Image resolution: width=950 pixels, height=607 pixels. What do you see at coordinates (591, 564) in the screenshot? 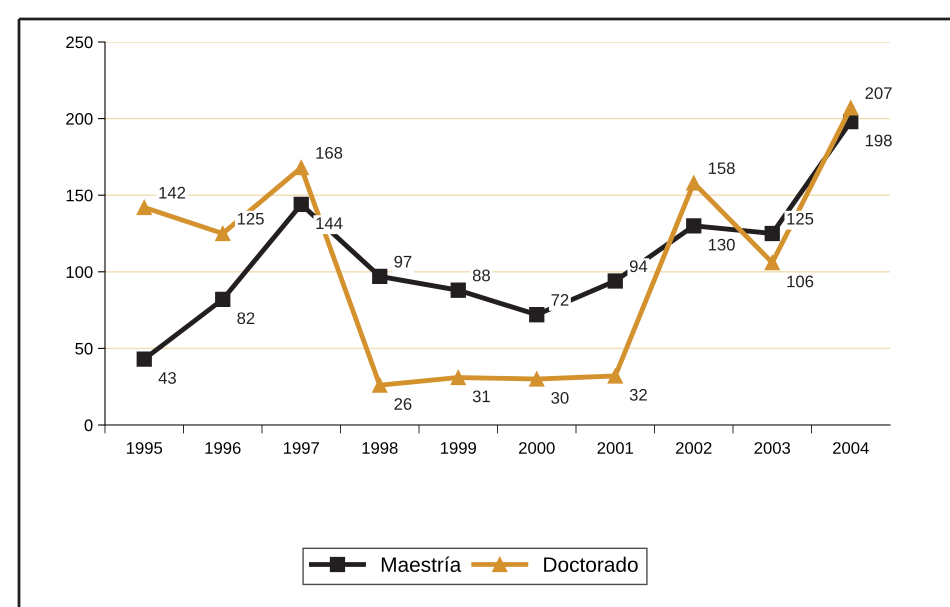
I see `legend-label: Doctorado` at bounding box center [591, 564].